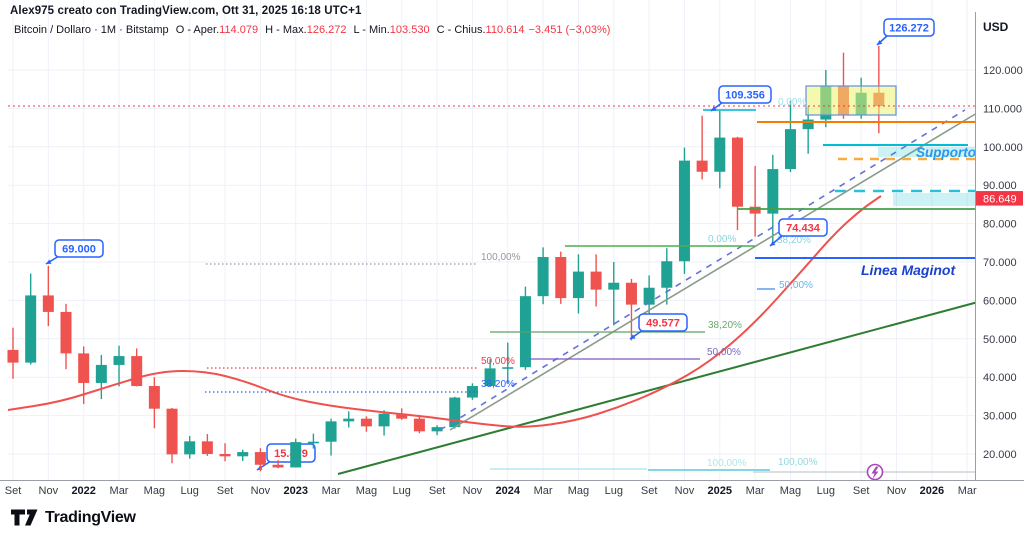  Describe the element at coordinates (803, 227) in the screenshot. I see `callout-box` at that location.